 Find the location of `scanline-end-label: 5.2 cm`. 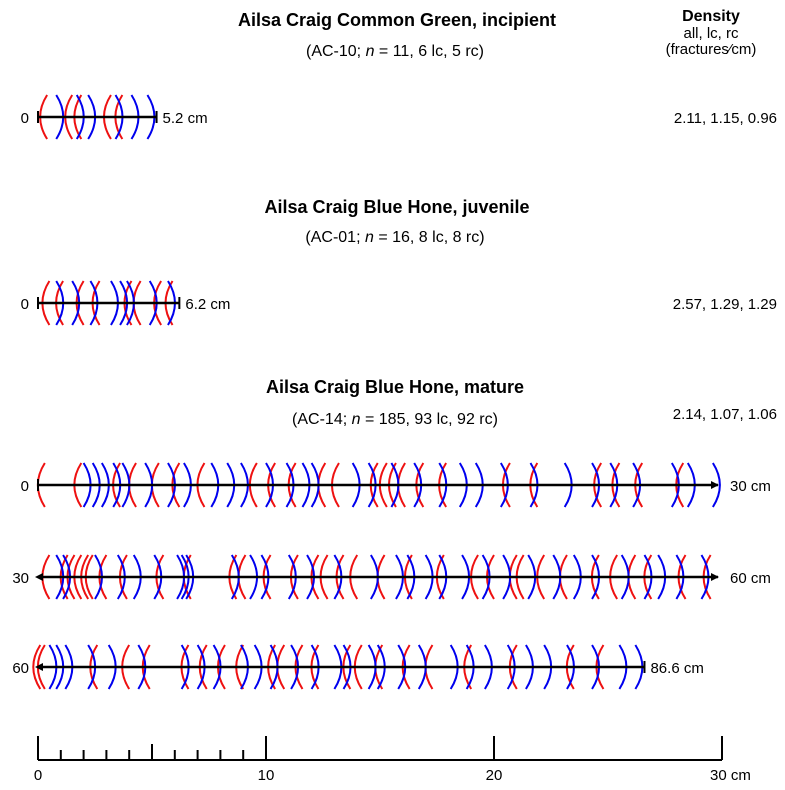

scanline-end-label: 5.2 cm is located at coordinates (185, 118).